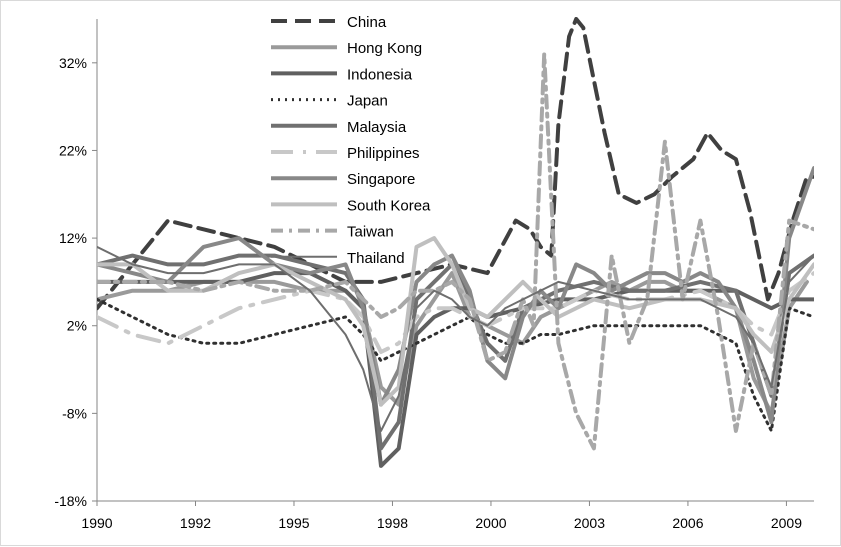 This screenshot has height=547, width=841. Describe the element at coordinates (70, 501) in the screenshot. I see `y-tick-label: -18%` at that location.